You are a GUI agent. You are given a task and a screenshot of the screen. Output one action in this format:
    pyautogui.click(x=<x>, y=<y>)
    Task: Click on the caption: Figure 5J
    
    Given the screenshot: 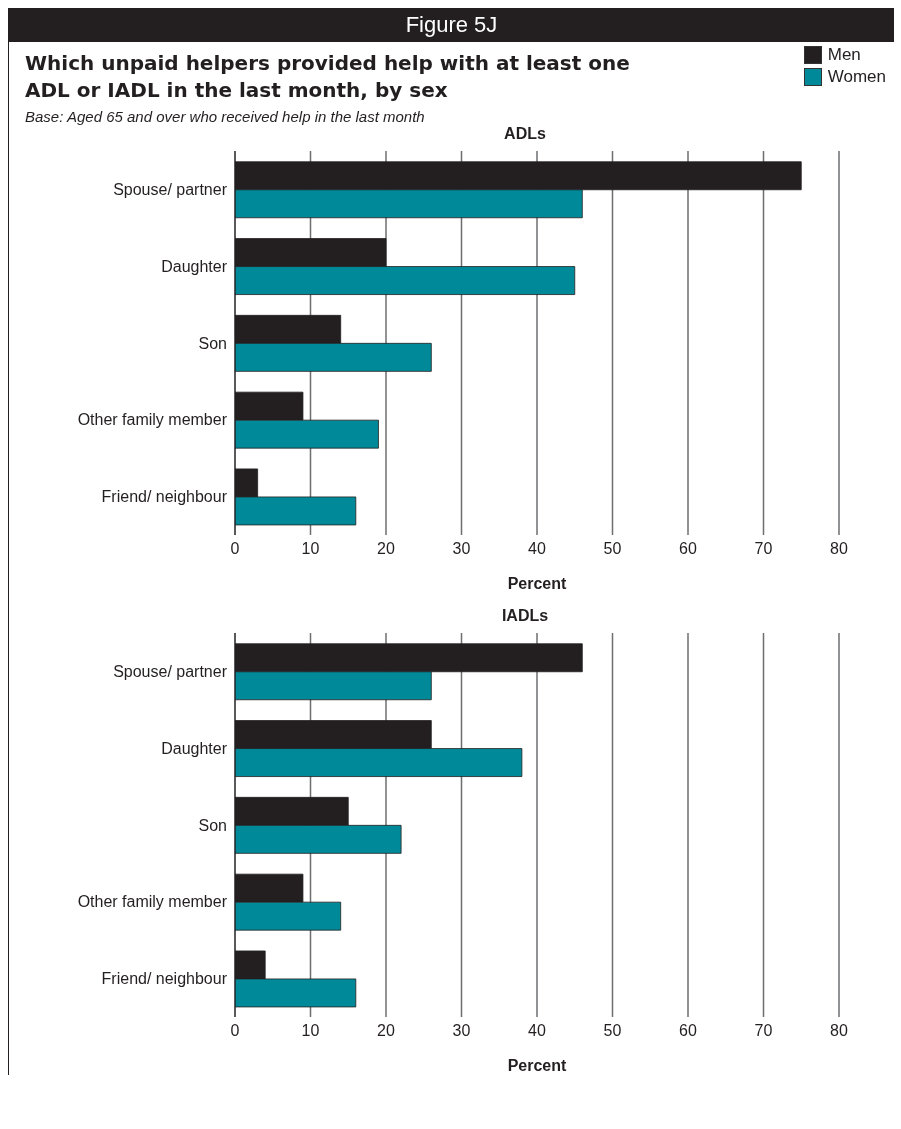 What is the action you would take?
    pyautogui.click(x=451, y=25)
    